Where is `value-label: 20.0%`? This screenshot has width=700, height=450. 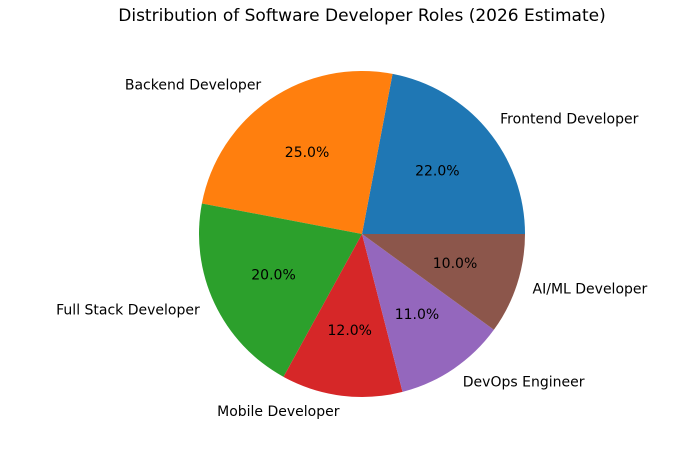 value-label: 20.0% is located at coordinates (273, 276).